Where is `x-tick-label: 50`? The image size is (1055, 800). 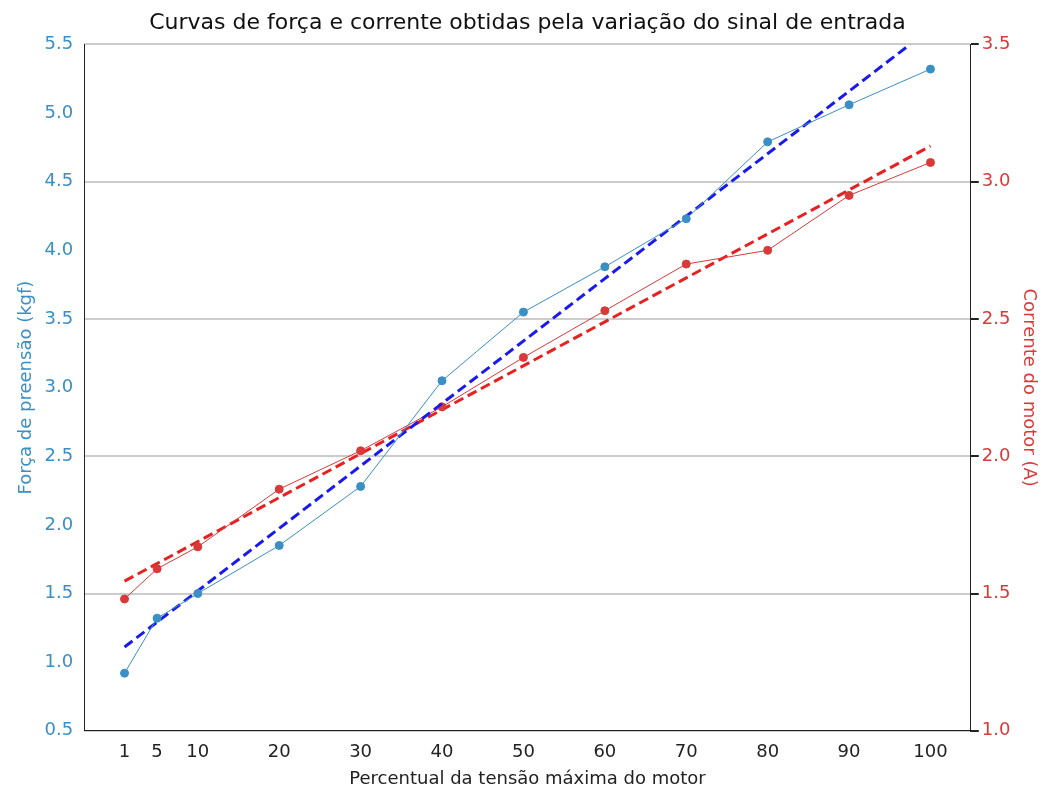
x-tick-label: 50 is located at coordinates (523, 751).